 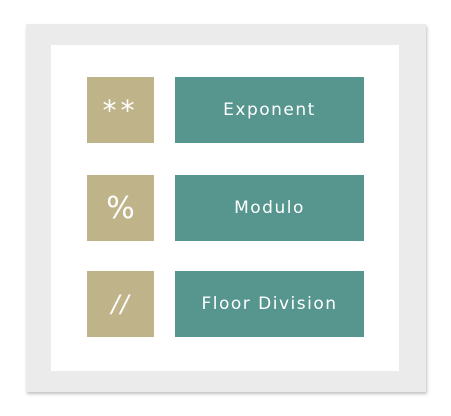 I want to click on operator-row-exponent: ** Exponent, so click(x=225, y=110).